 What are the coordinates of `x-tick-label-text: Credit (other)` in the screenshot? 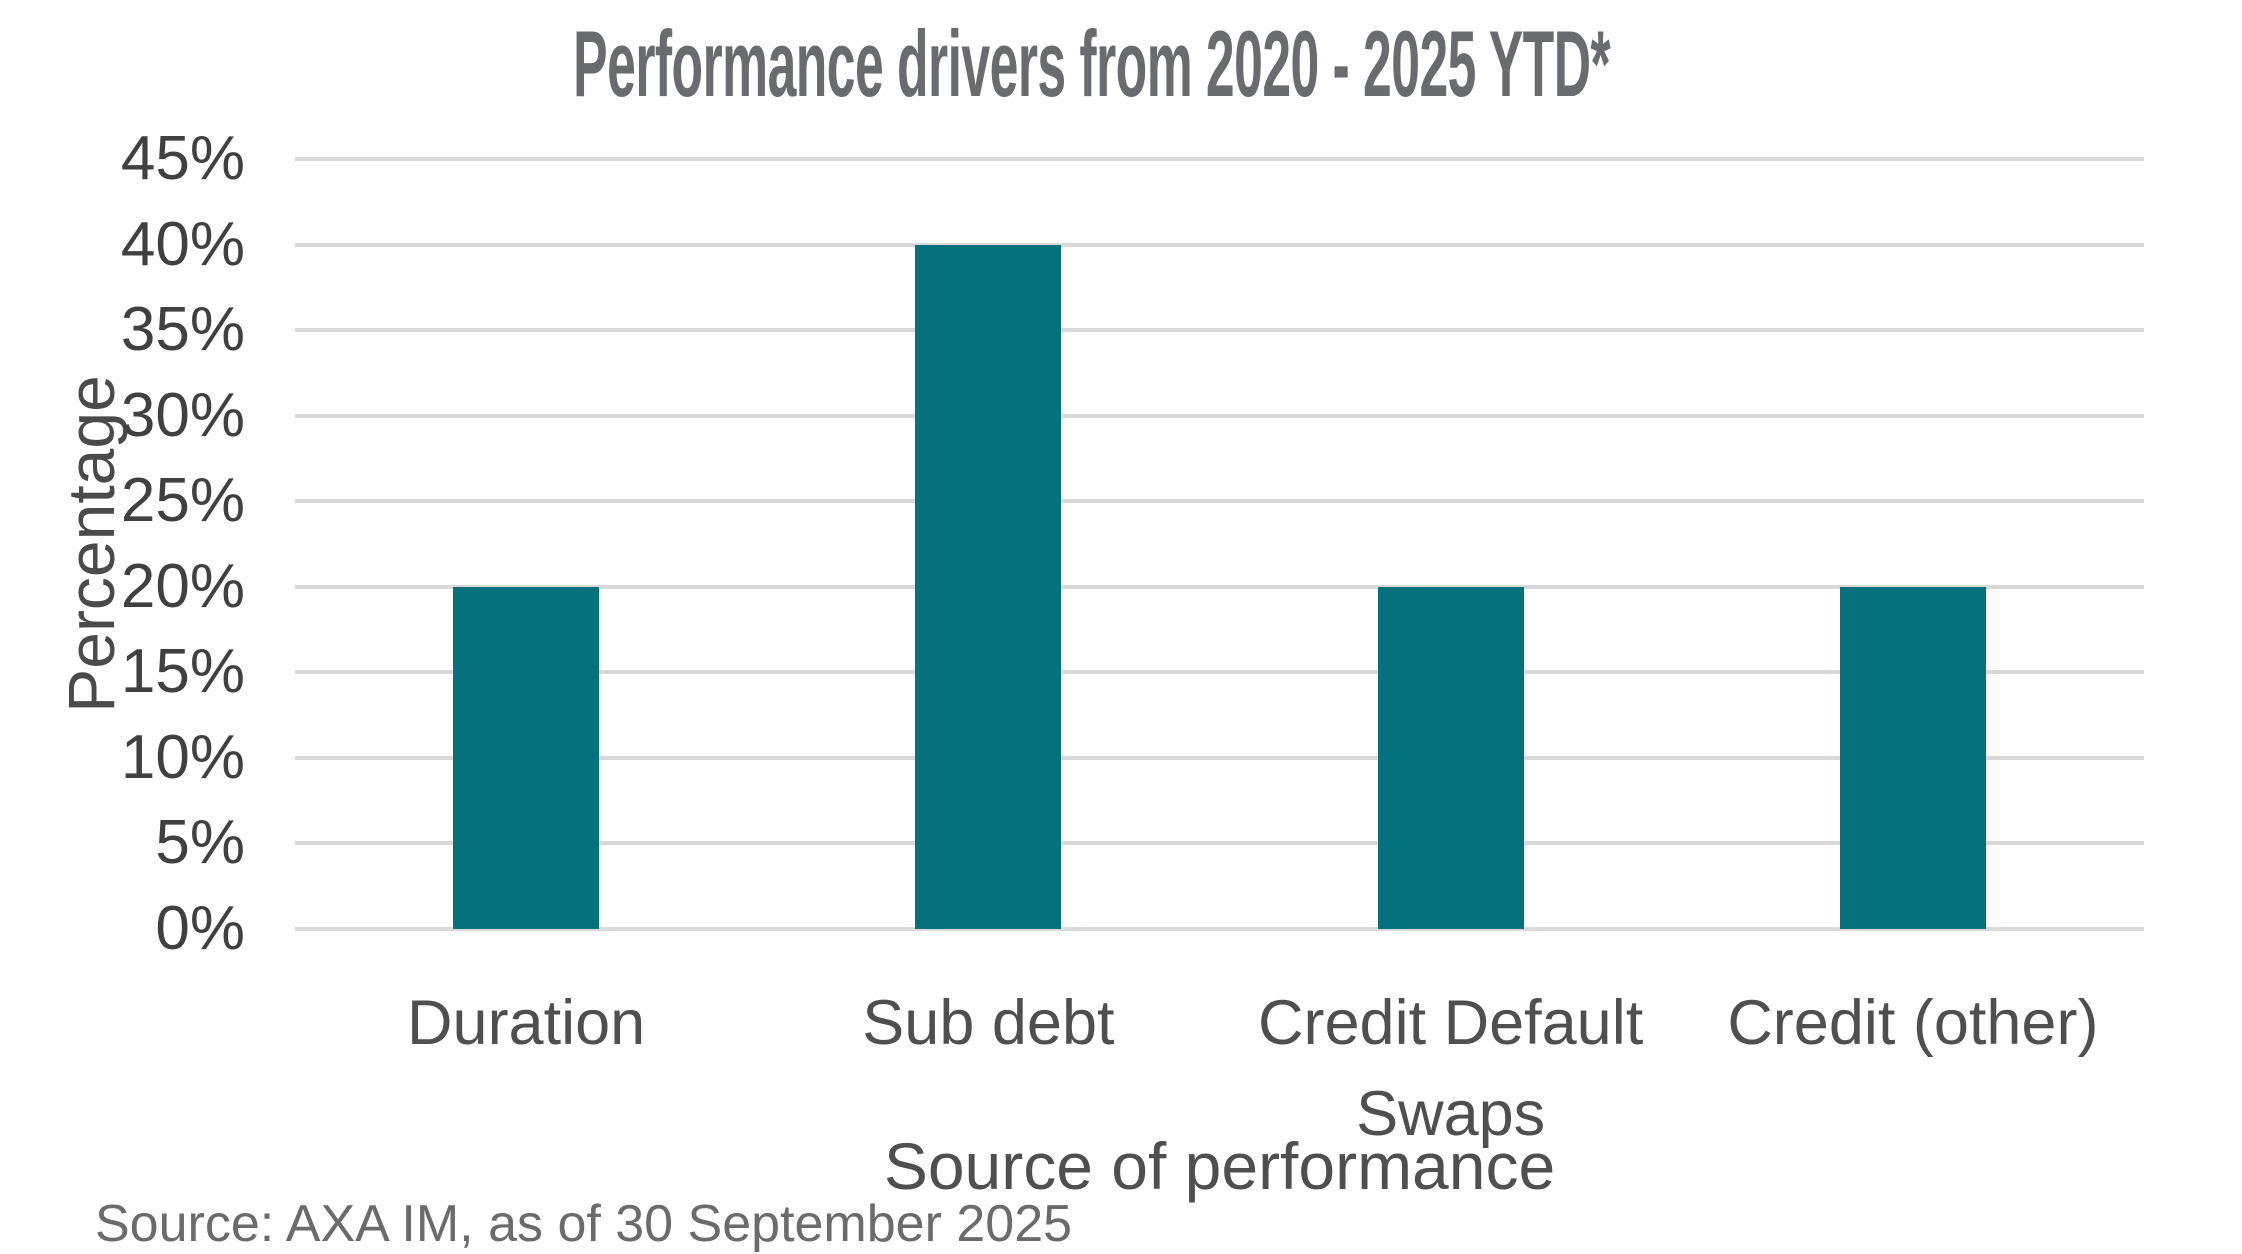 It's located at (1913, 1023).